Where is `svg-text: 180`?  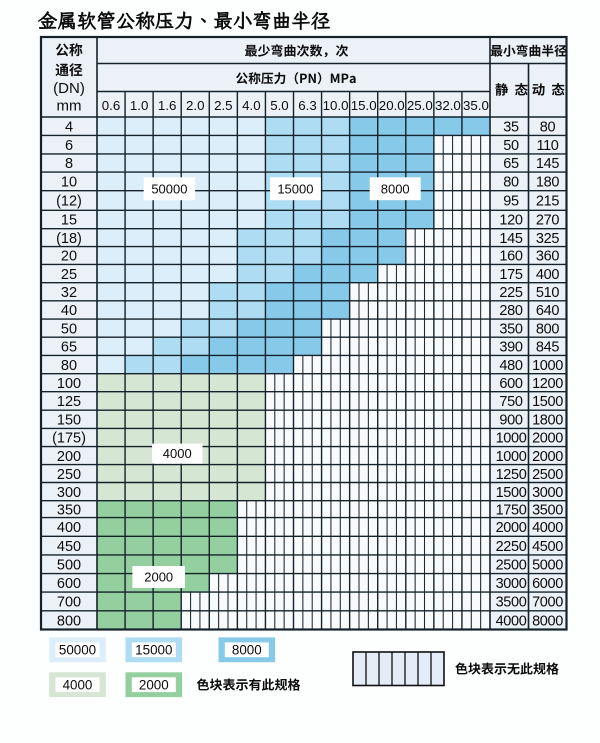
svg-text: 180 is located at coordinates (547, 183).